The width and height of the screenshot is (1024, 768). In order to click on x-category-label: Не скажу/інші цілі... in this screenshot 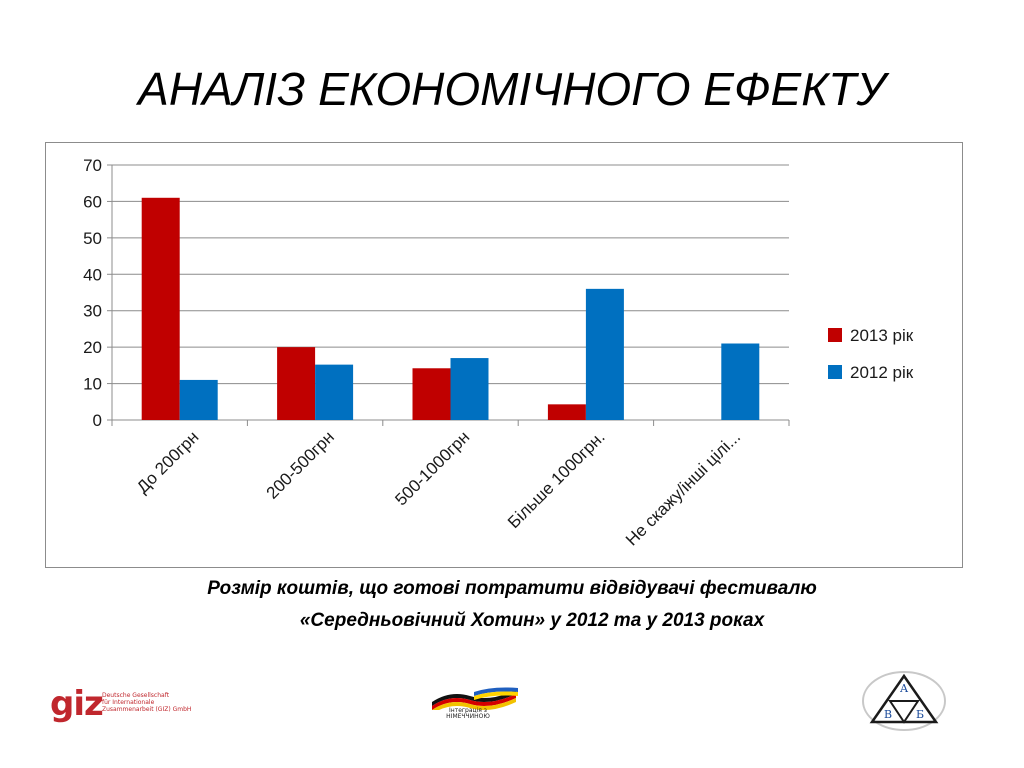, I will do `click(683, 488)`.